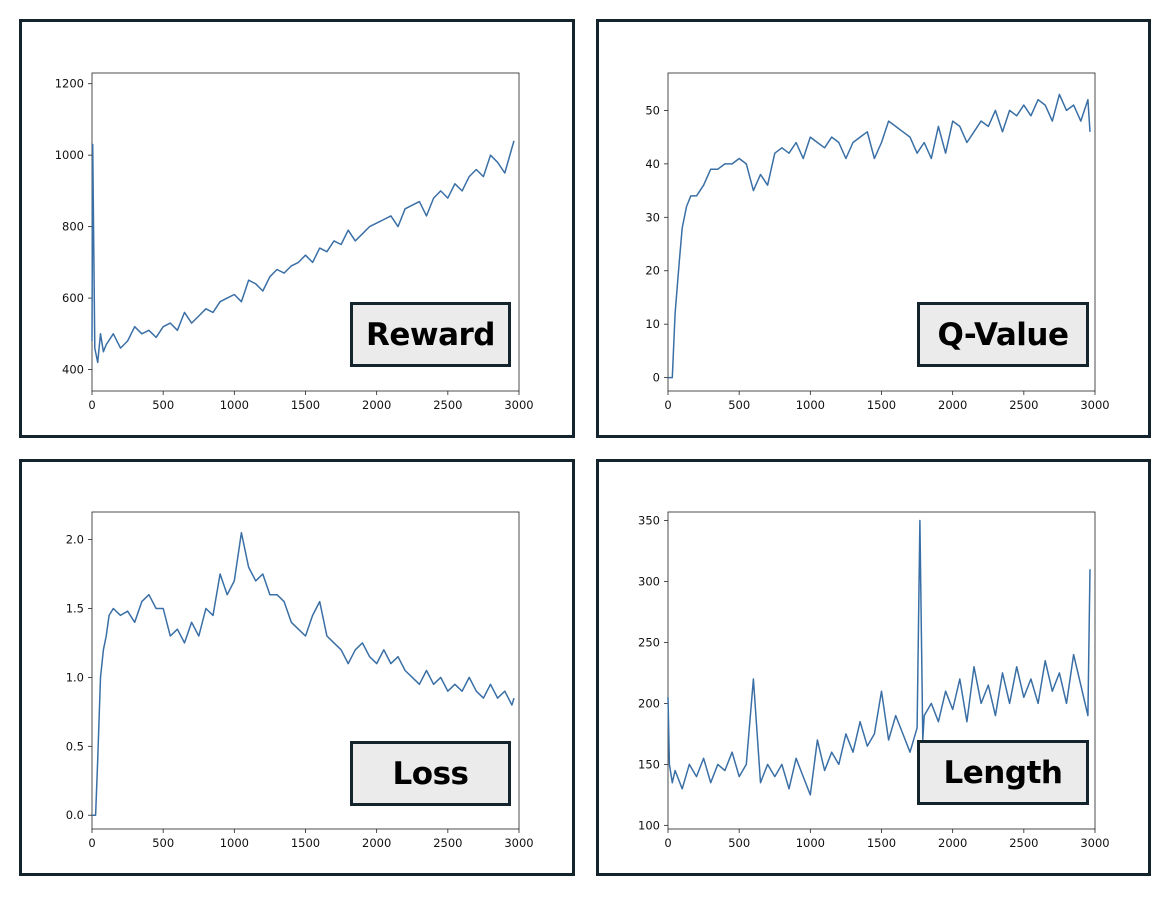 The width and height of the screenshot is (1176, 900). I want to click on loss-chart: 0 500 1000 1500 2000 2500 3000 0.0 0.5 1.0 1.5 2.0, so click(300, 680).